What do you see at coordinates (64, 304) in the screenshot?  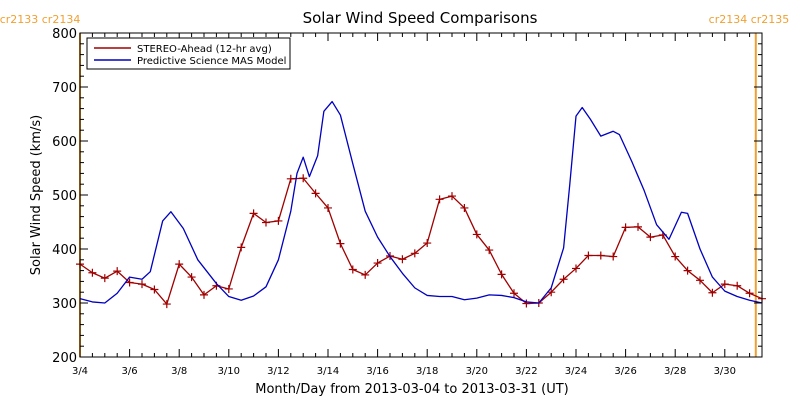 I see `y-tick-label-300: 300` at bounding box center [64, 304].